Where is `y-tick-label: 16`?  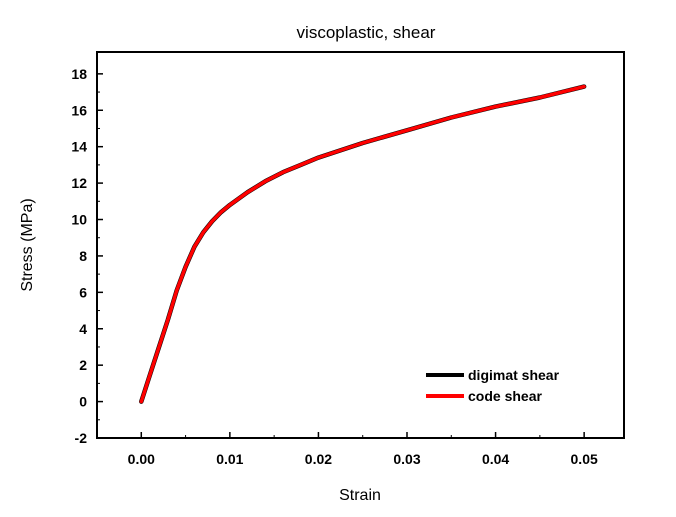
y-tick-label: 16 is located at coordinates (79, 110).